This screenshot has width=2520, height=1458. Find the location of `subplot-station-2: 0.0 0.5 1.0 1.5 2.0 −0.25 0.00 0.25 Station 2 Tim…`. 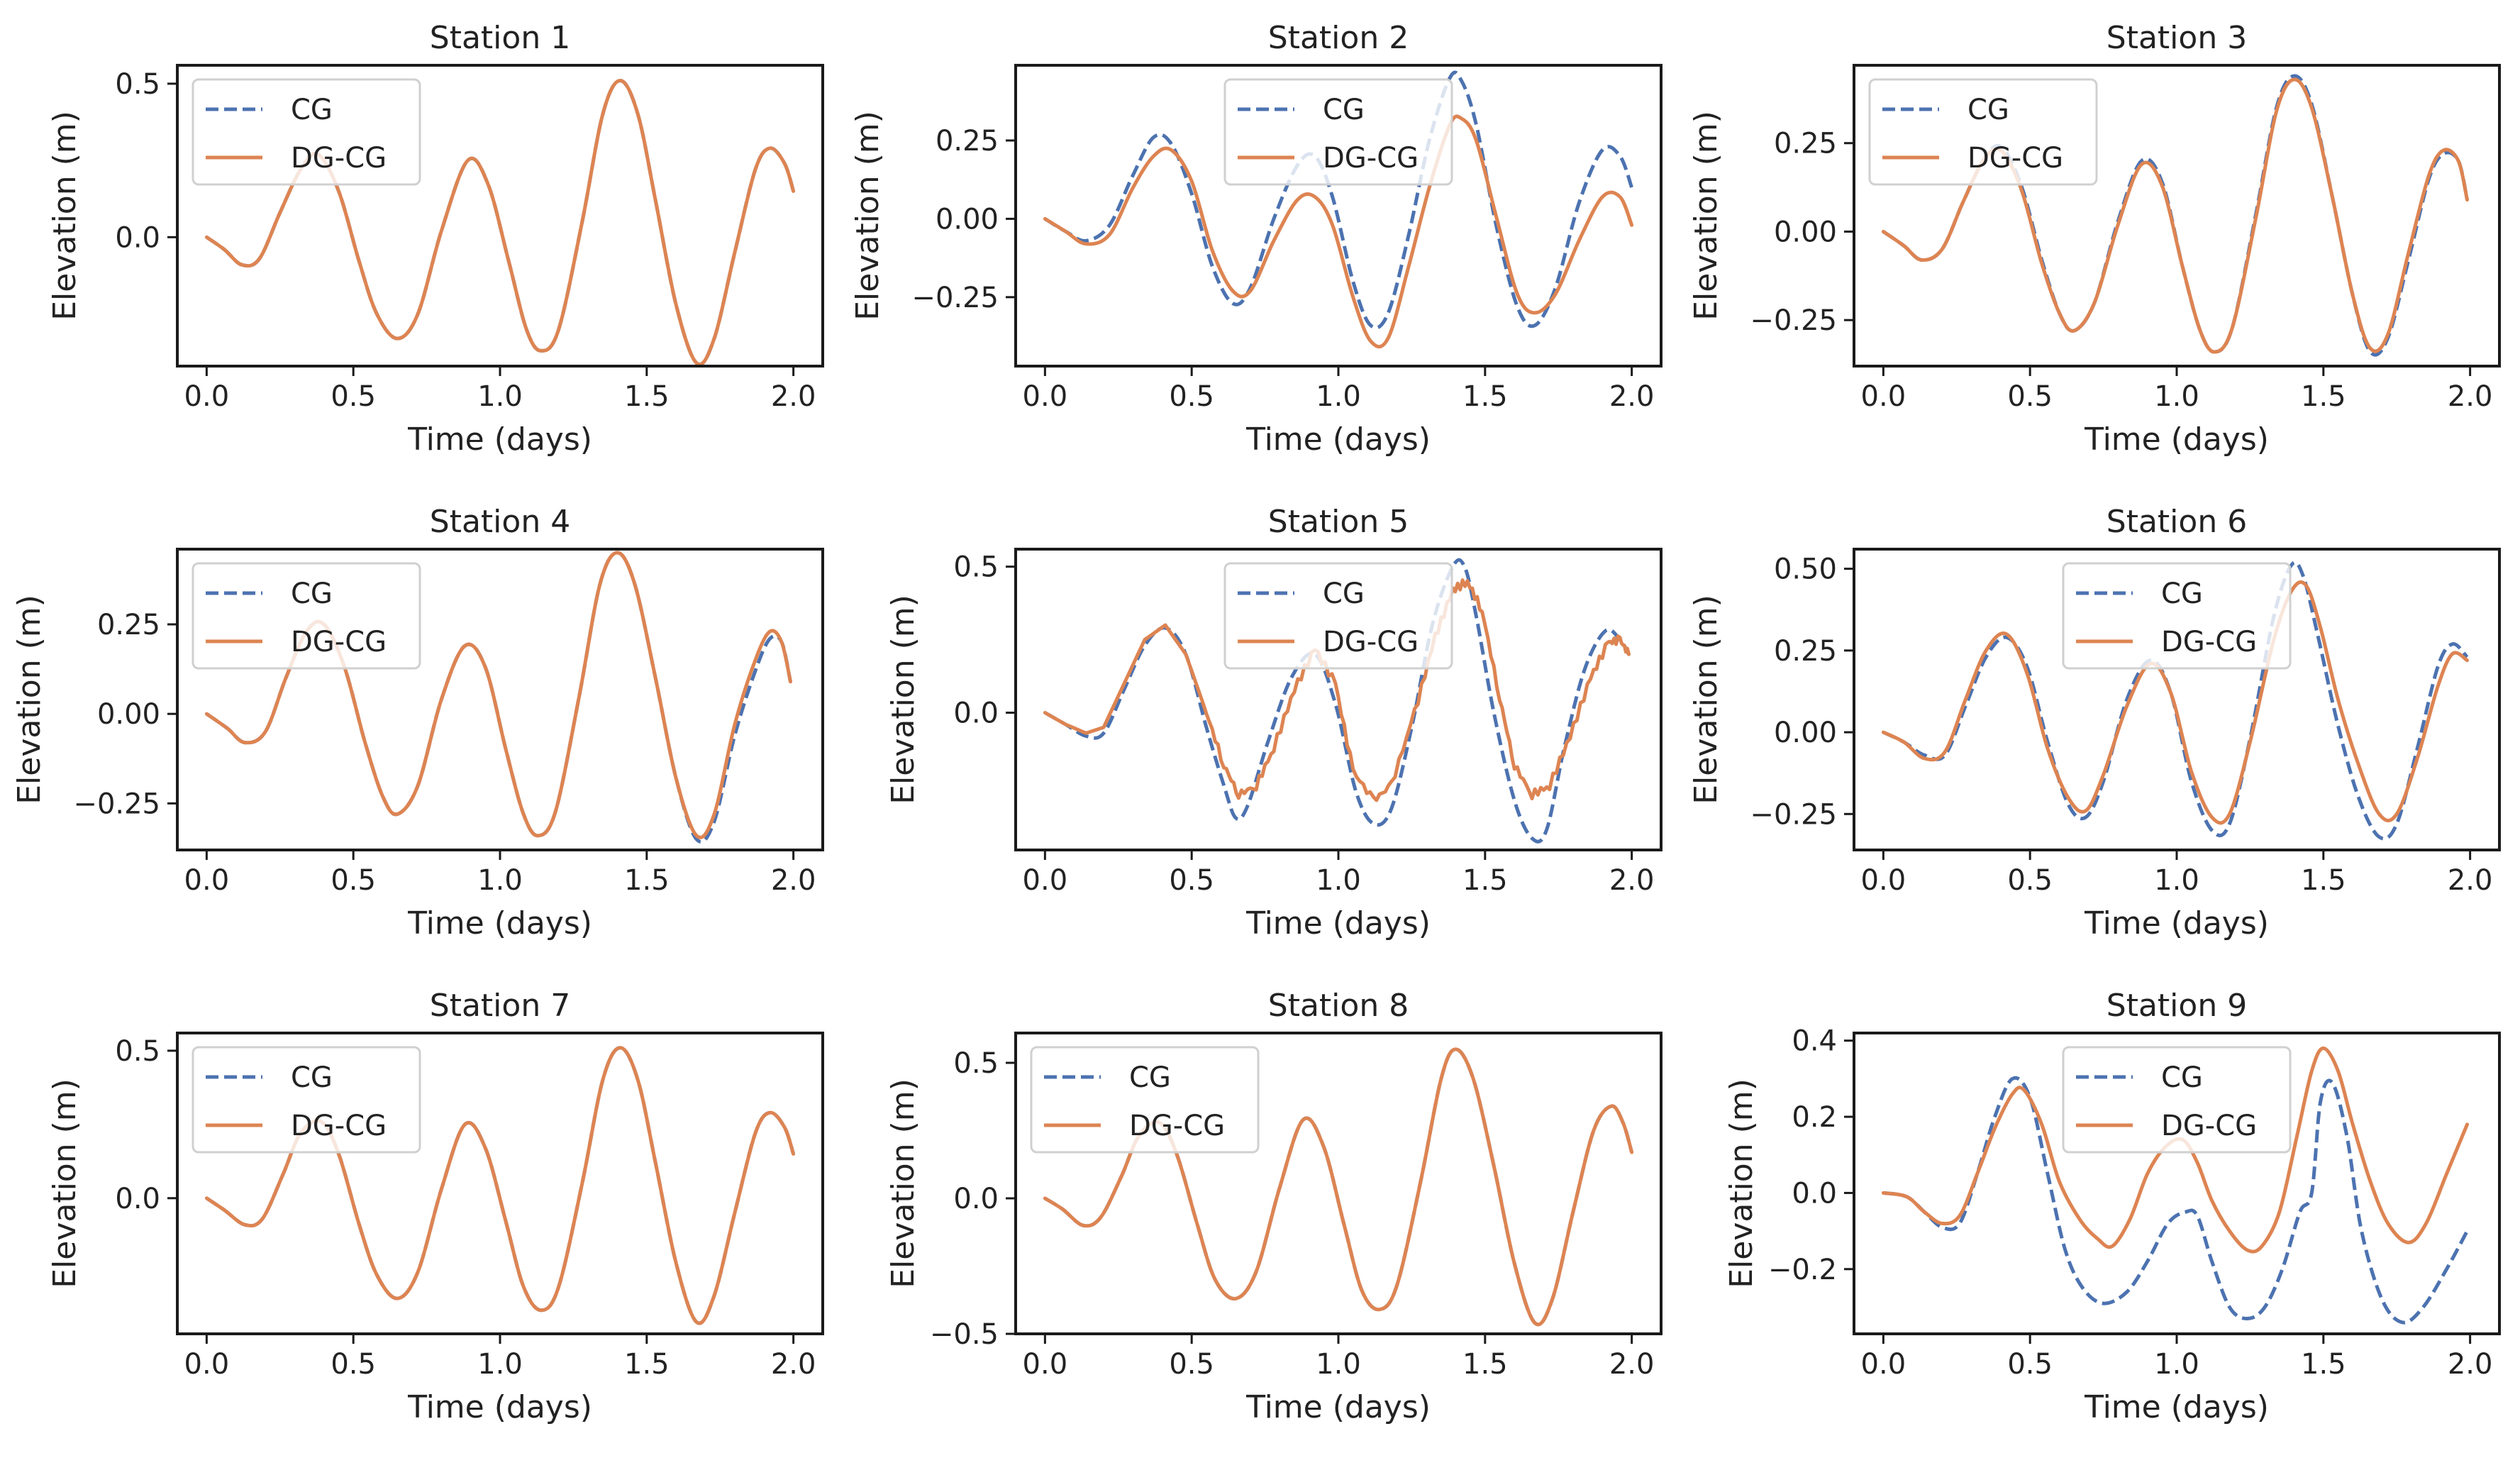

subplot-station-2: 0.0 0.5 1.0 1.5 2.0 −0.25 0.00 0.25 Station 2 Tim… is located at coordinates (1257, 239).